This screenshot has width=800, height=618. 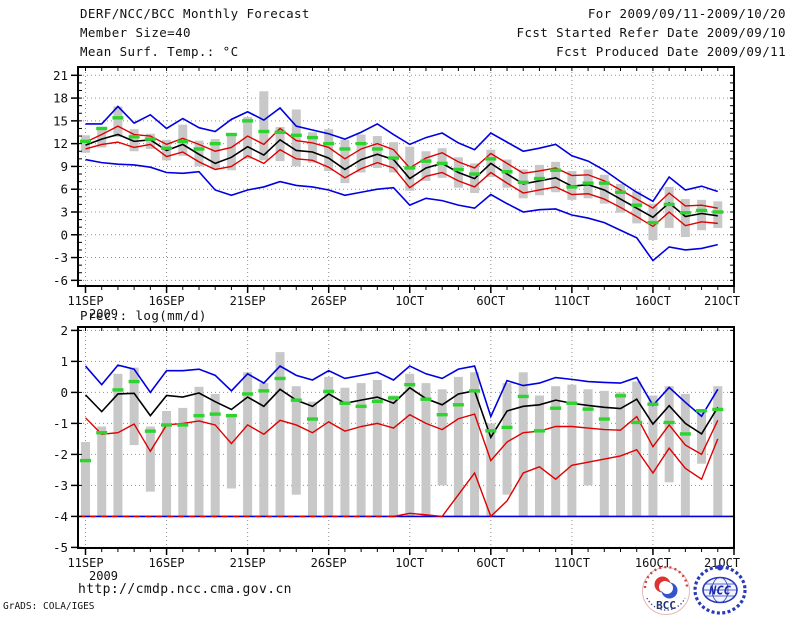 I want to click on y-tick-label: 2, so click(x=64, y=330).